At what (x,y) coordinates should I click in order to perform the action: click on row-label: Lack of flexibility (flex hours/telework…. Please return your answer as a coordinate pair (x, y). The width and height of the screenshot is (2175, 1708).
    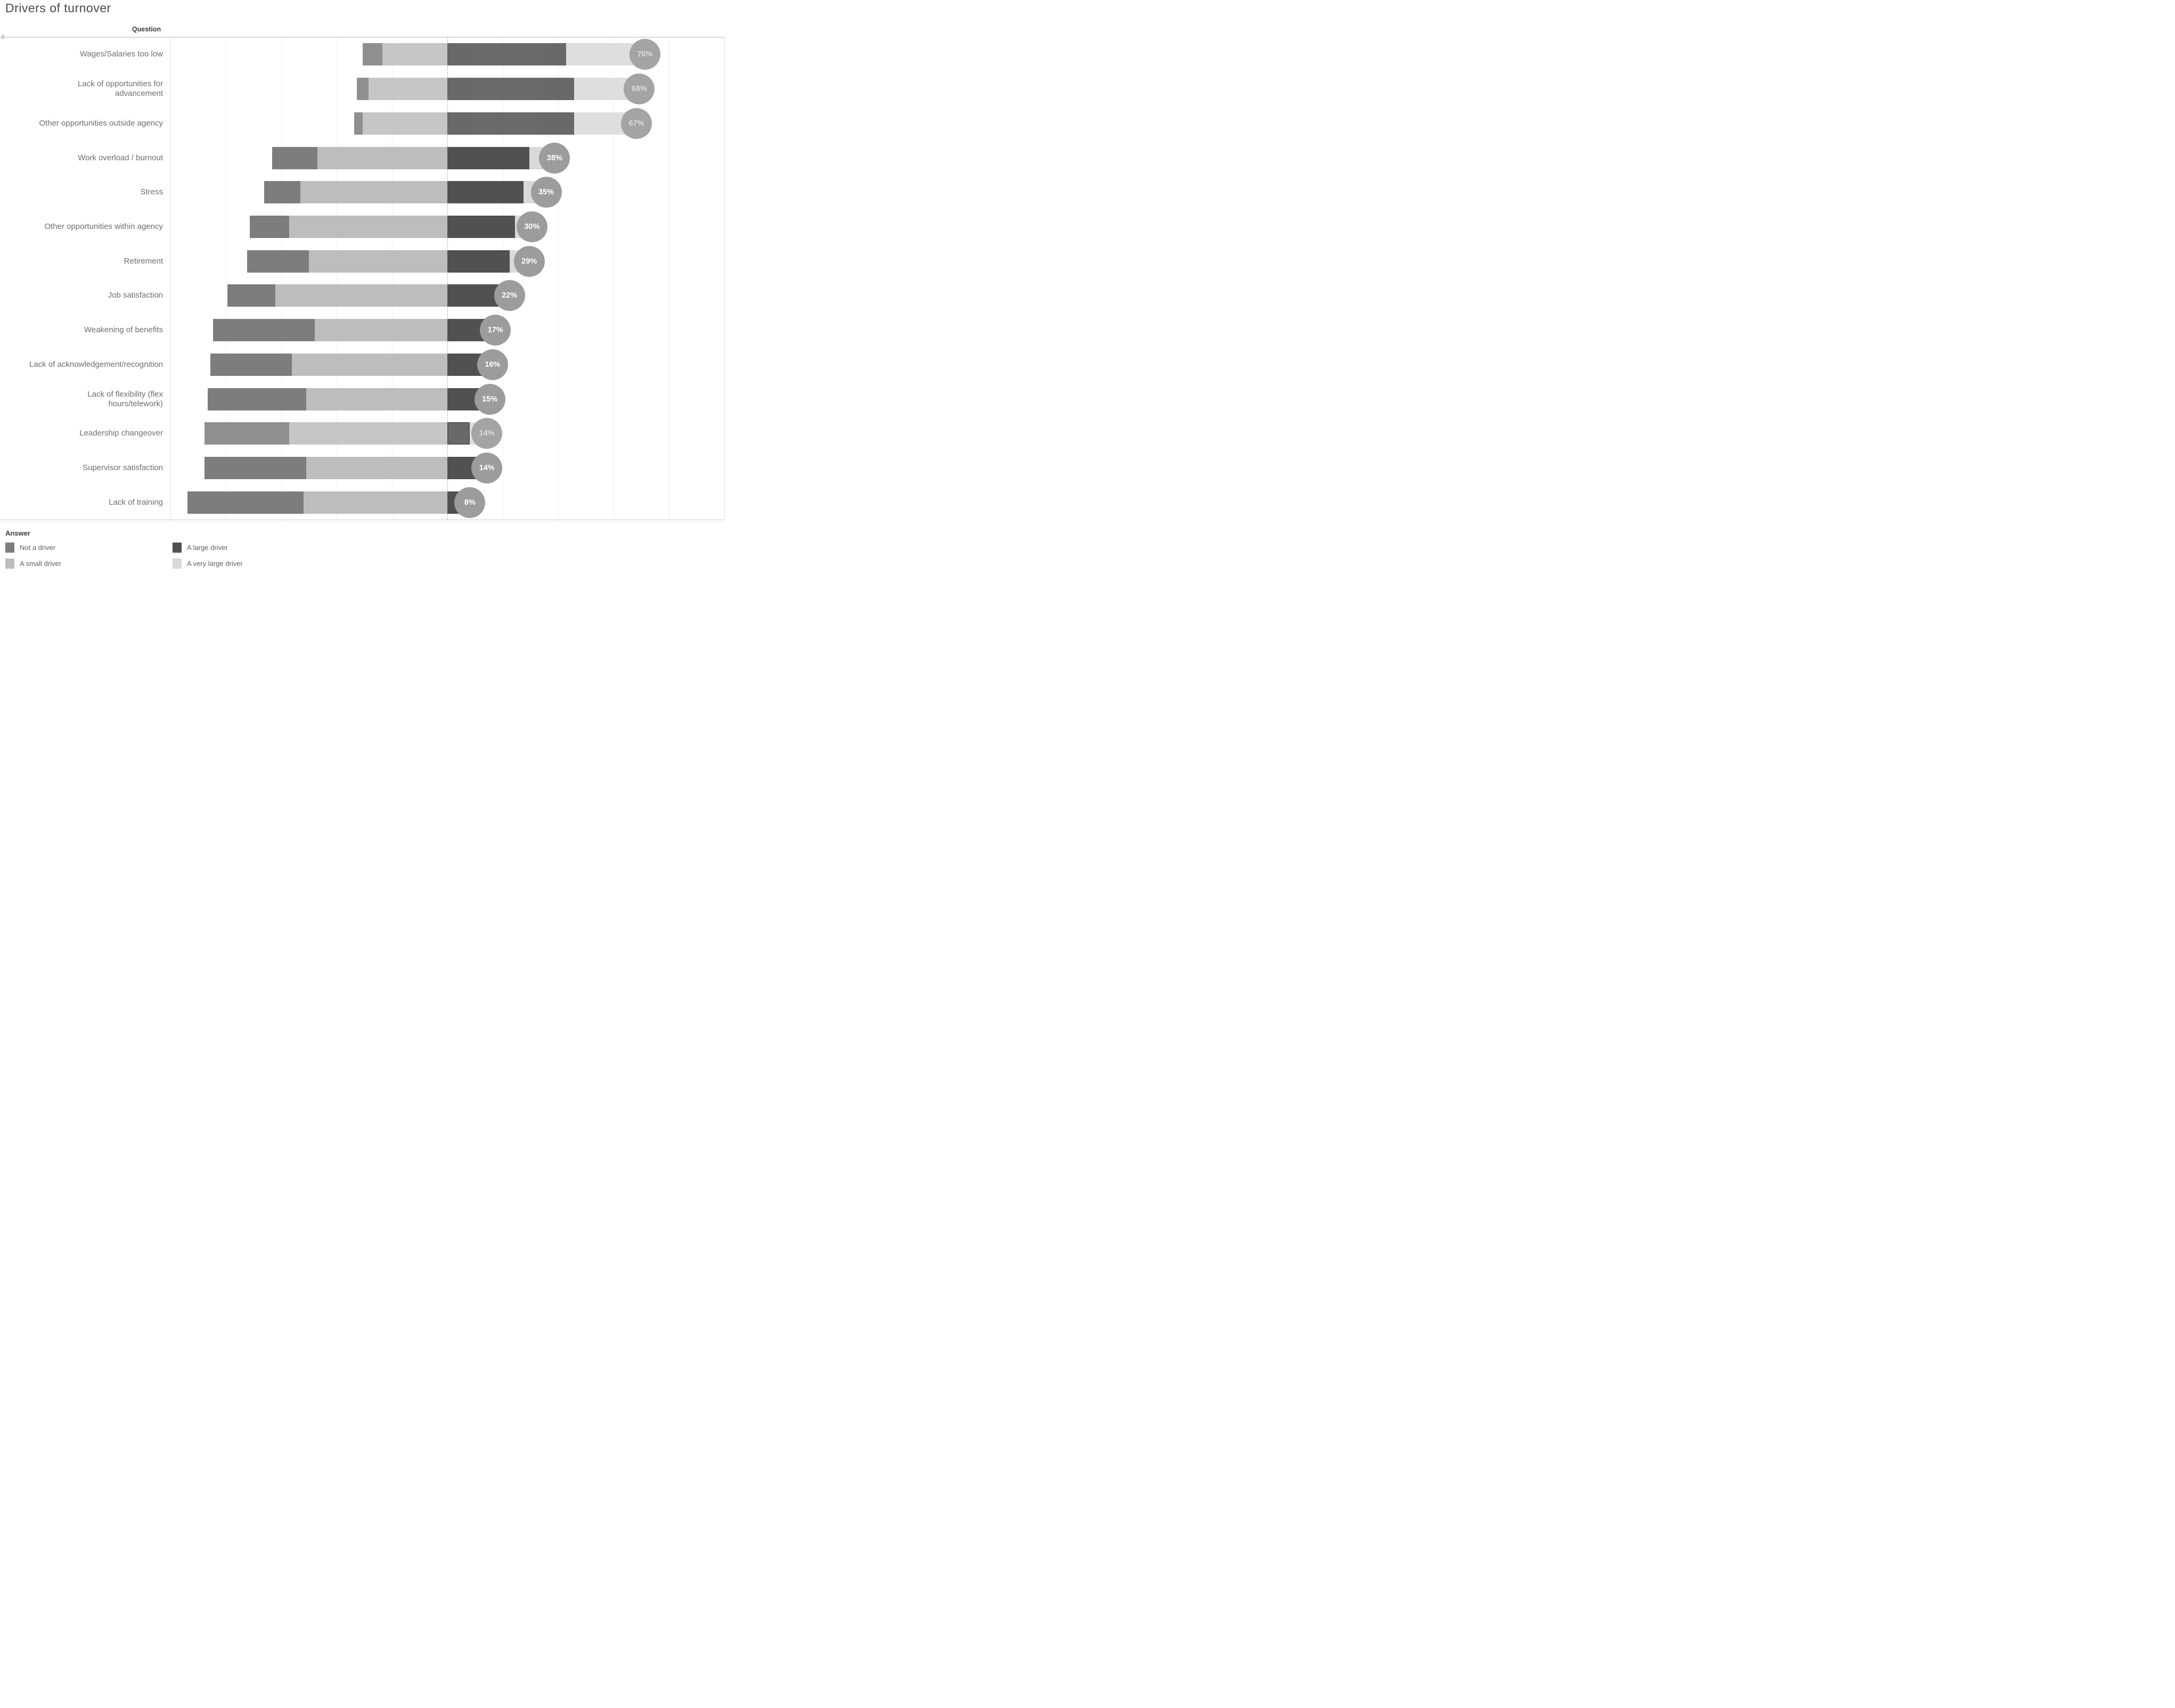
    Looking at the image, I should click on (125, 398).